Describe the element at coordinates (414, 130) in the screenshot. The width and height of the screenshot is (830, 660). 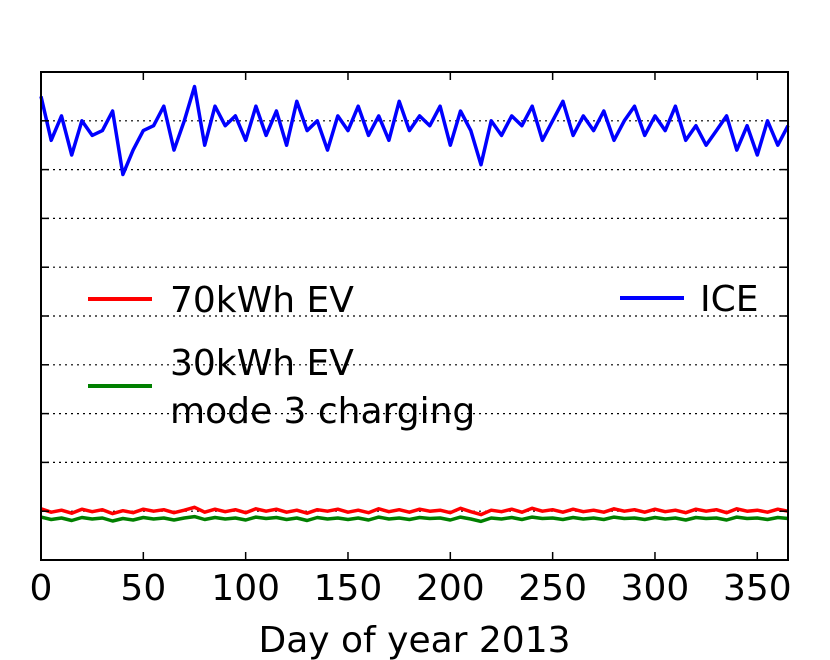
I see `series-line-ice` at that location.